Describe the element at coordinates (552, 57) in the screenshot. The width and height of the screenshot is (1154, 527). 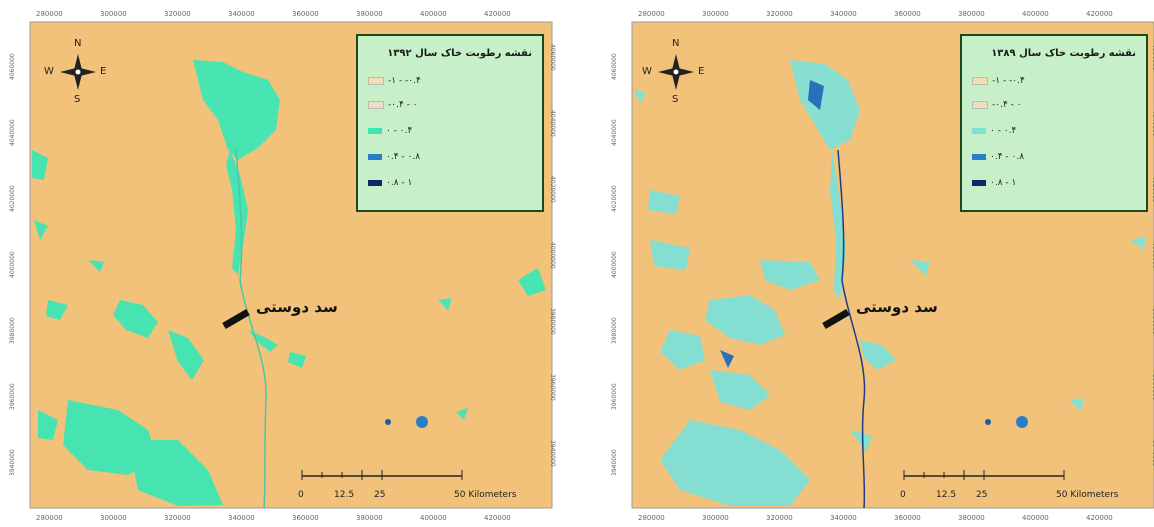
I see `tick-label-y: 4060000` at that location.